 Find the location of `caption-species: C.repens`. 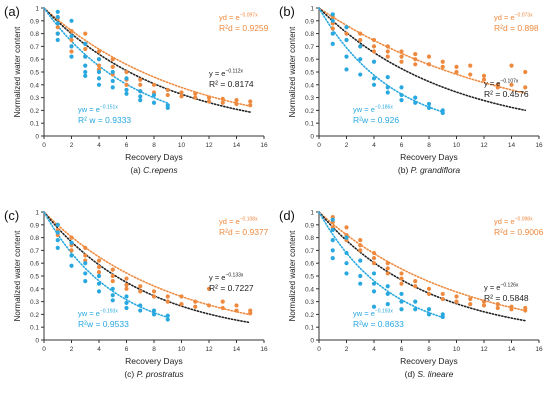

caption-species: C.repens is located at coordinates (160, 170).